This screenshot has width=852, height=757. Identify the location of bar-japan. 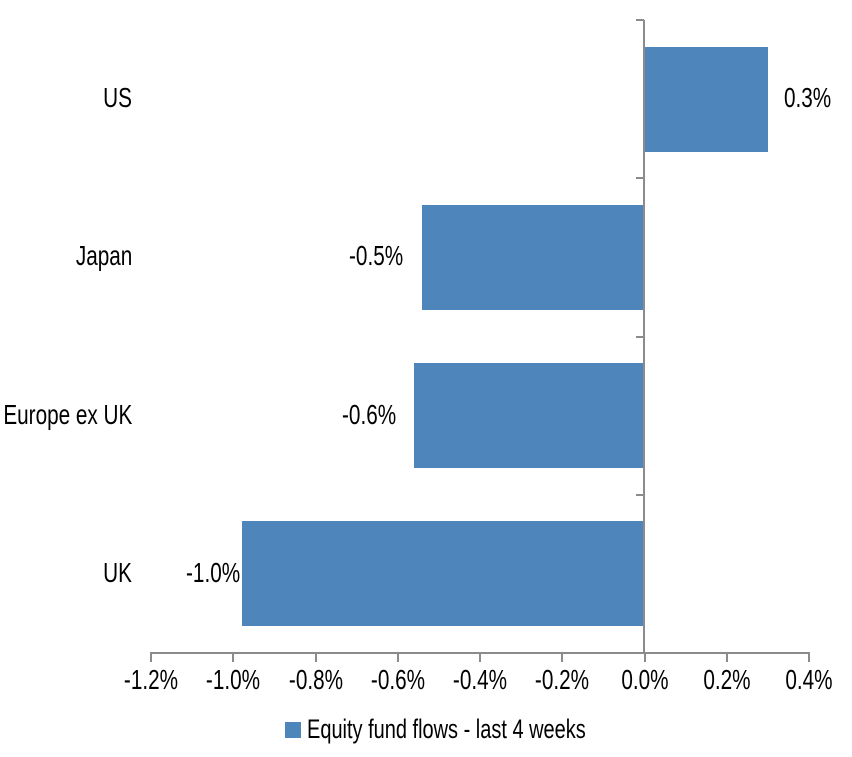
(533, 257).